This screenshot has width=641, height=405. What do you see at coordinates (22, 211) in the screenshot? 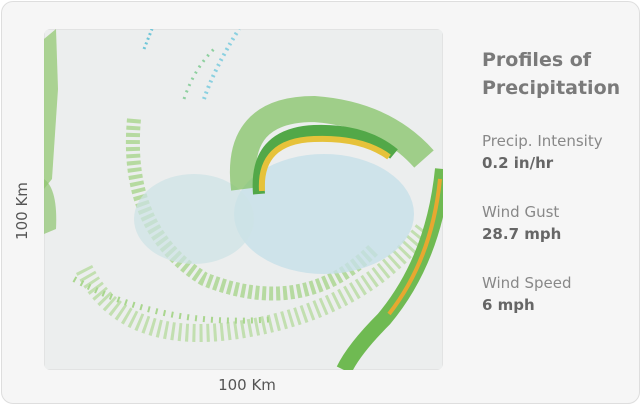
I see `y-axis-label: 100 Km` at bounding box center [22, 211].